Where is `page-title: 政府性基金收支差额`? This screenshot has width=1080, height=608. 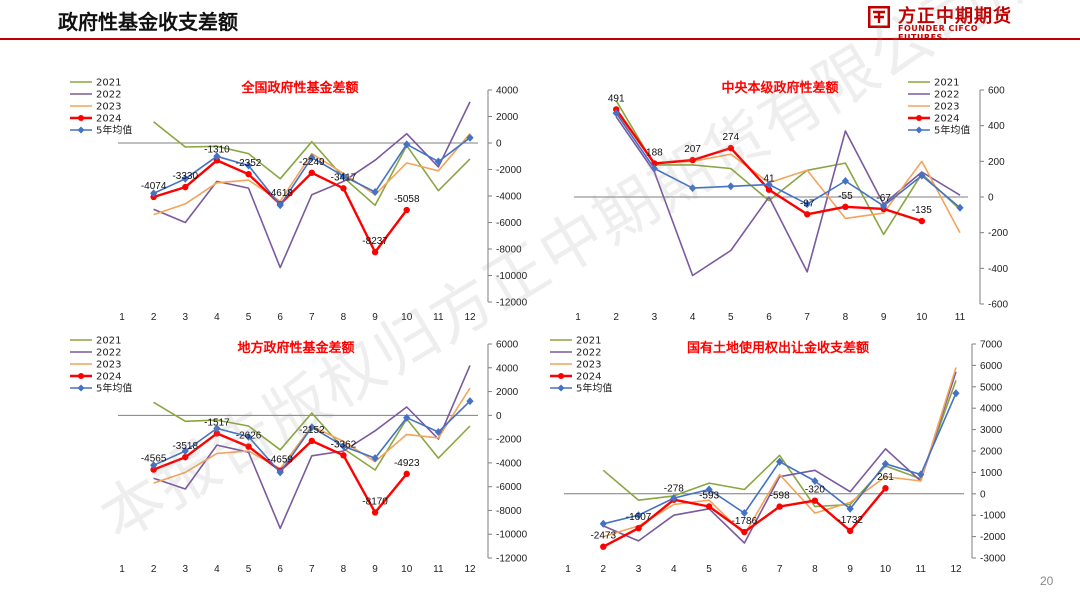
page-title: 政府性基金收支差额 is located at coordinates (148, 22).